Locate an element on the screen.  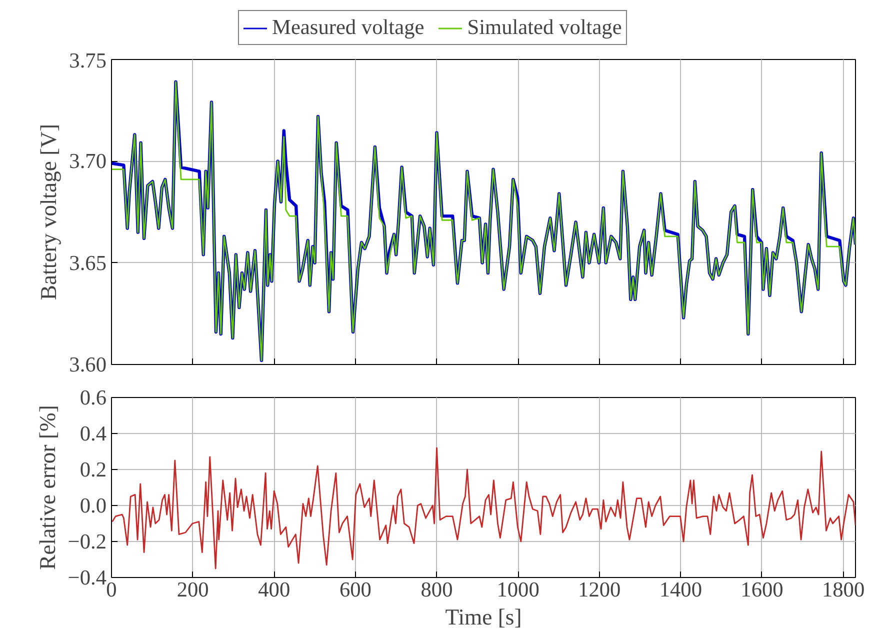
legend-label: Simulated voltage is located at coordinates (544, 27).